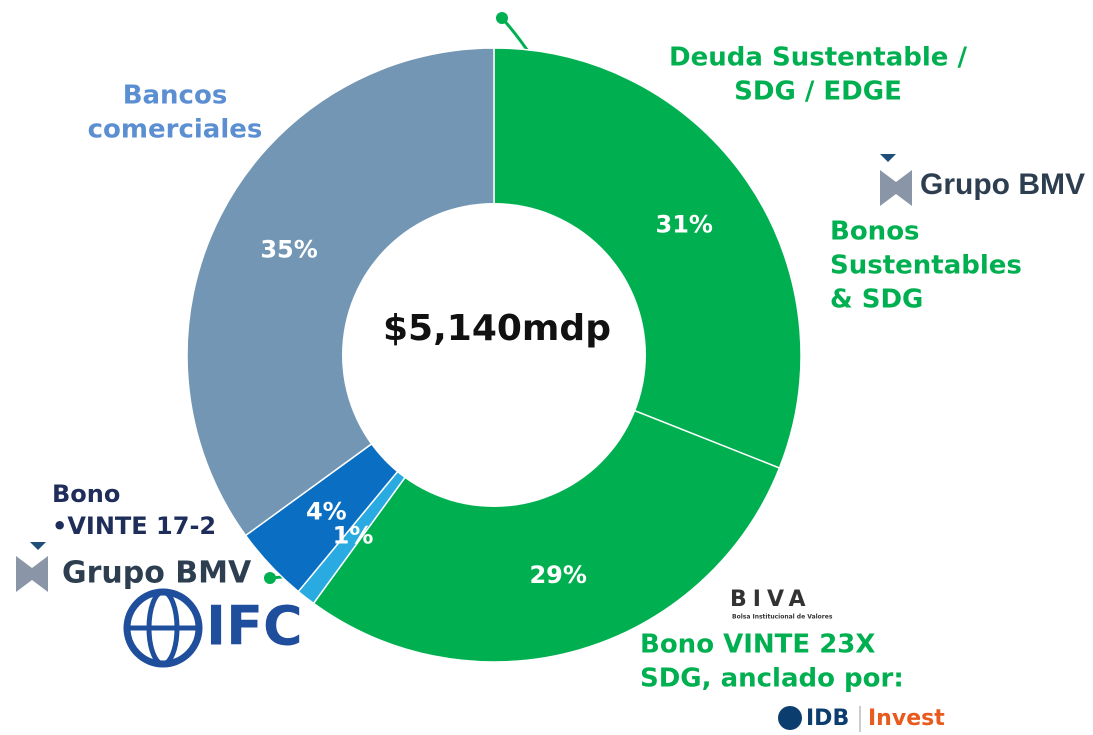 The image size is (1093, 735). Describe the element at coordinates (134, 526) in the screenshot. I see `annotation: •VINTE 17-2` at that location.